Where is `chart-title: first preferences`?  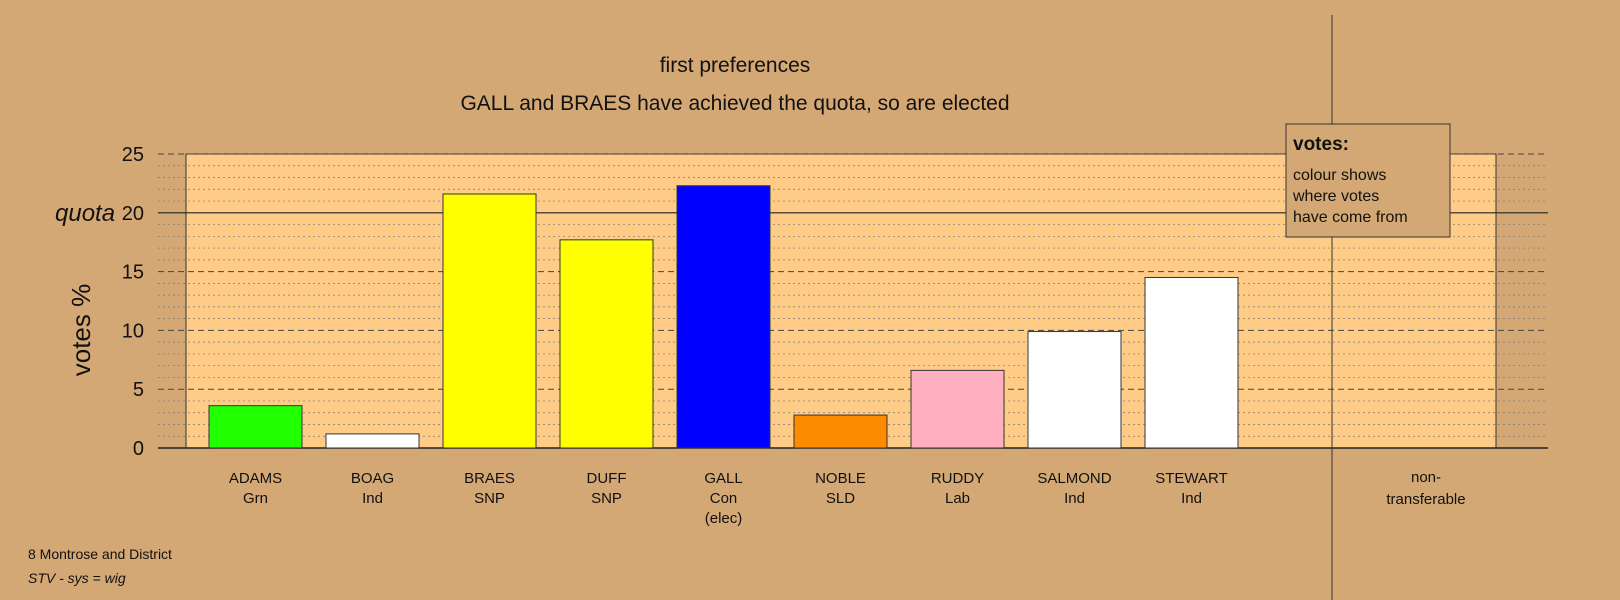
chart-title: first preferences is located at coordinates (735, 65).